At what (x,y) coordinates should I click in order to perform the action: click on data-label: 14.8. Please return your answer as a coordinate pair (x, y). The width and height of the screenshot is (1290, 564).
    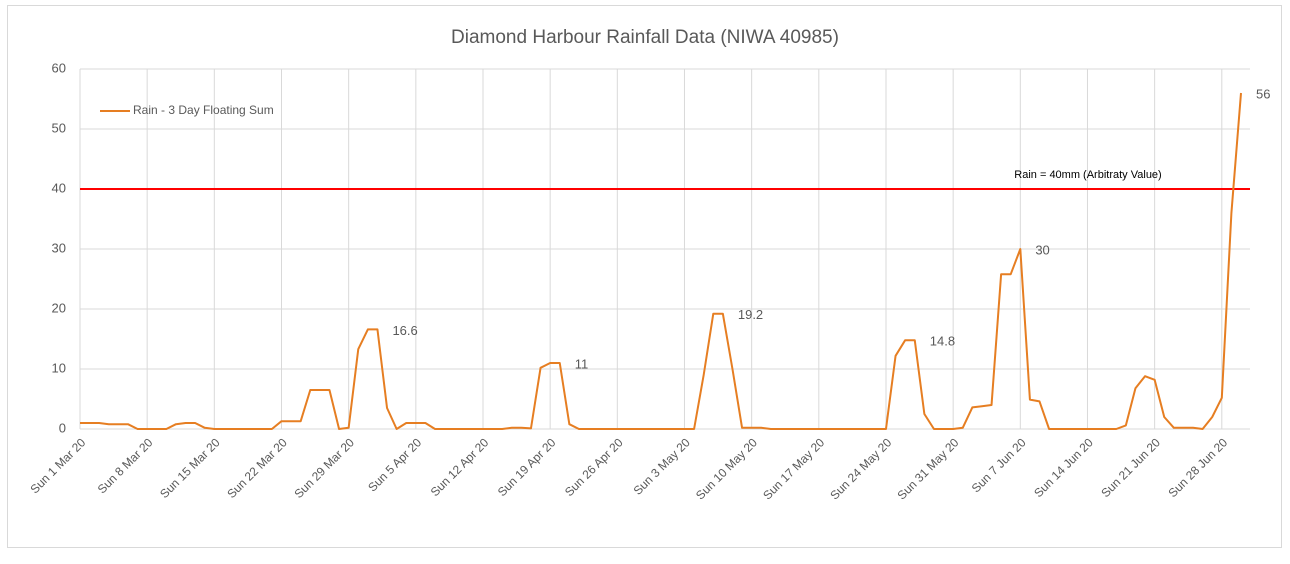
    Looking at the image, I should click on (942, 341).